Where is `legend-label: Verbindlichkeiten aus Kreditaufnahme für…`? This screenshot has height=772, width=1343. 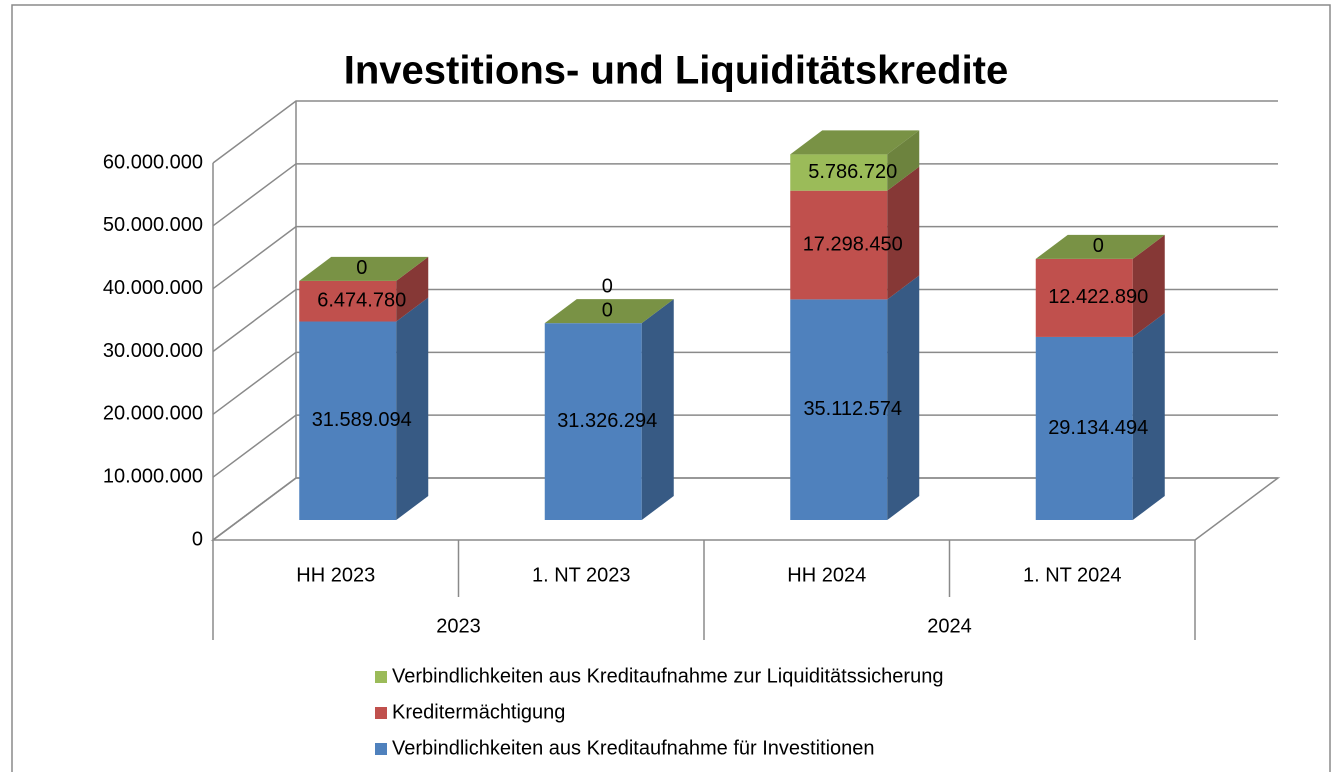 legend-label: Verbindlichkeiten aus Kreditaufnahme für… is located at coordinates (633, 748).